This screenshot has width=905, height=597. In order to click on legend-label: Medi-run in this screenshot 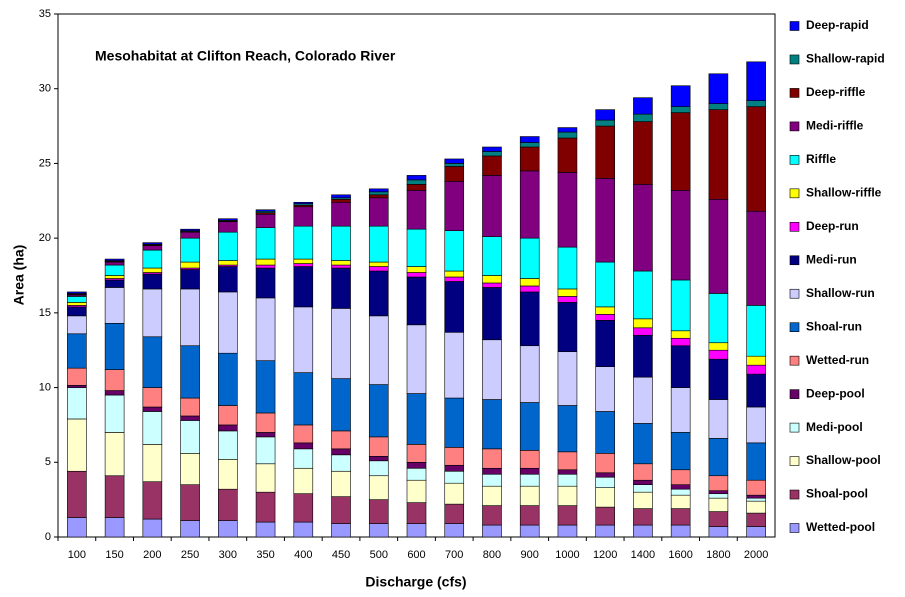, I will do `click(831, 259)`.